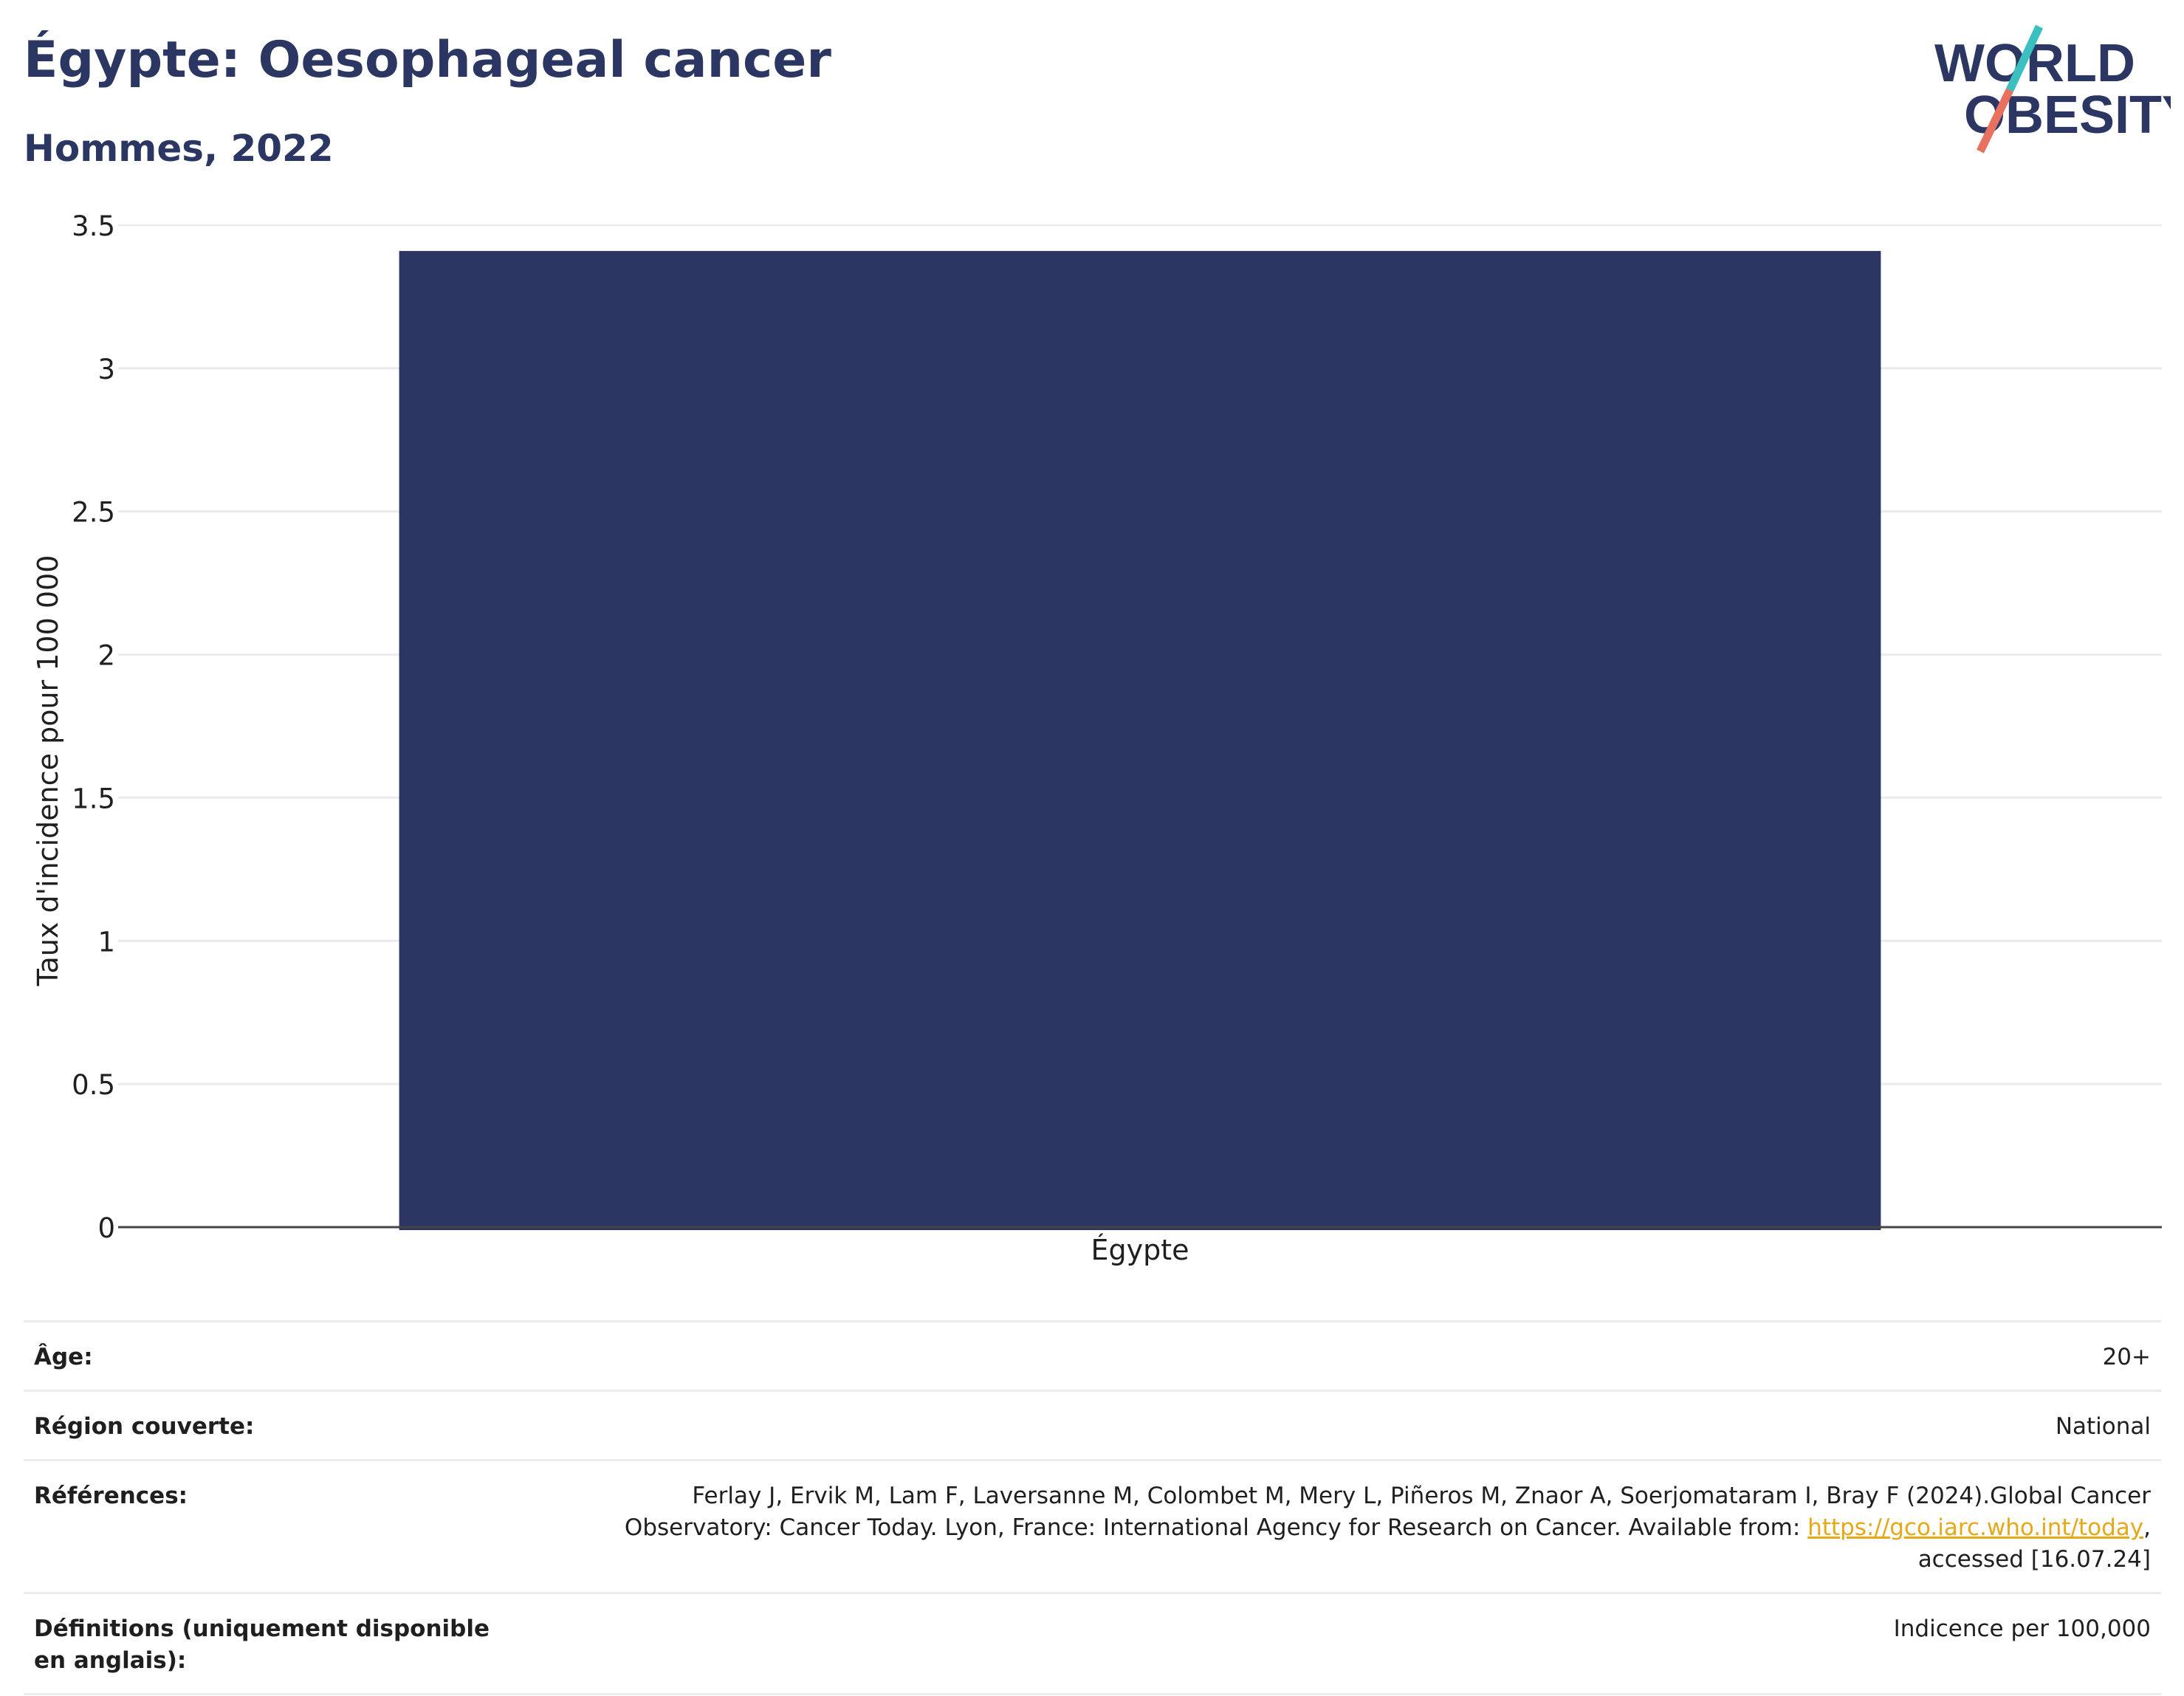  Describe the element at coordinates (94, 513) in the screenshot. I see `y-tick-label: 2.5` at that location.